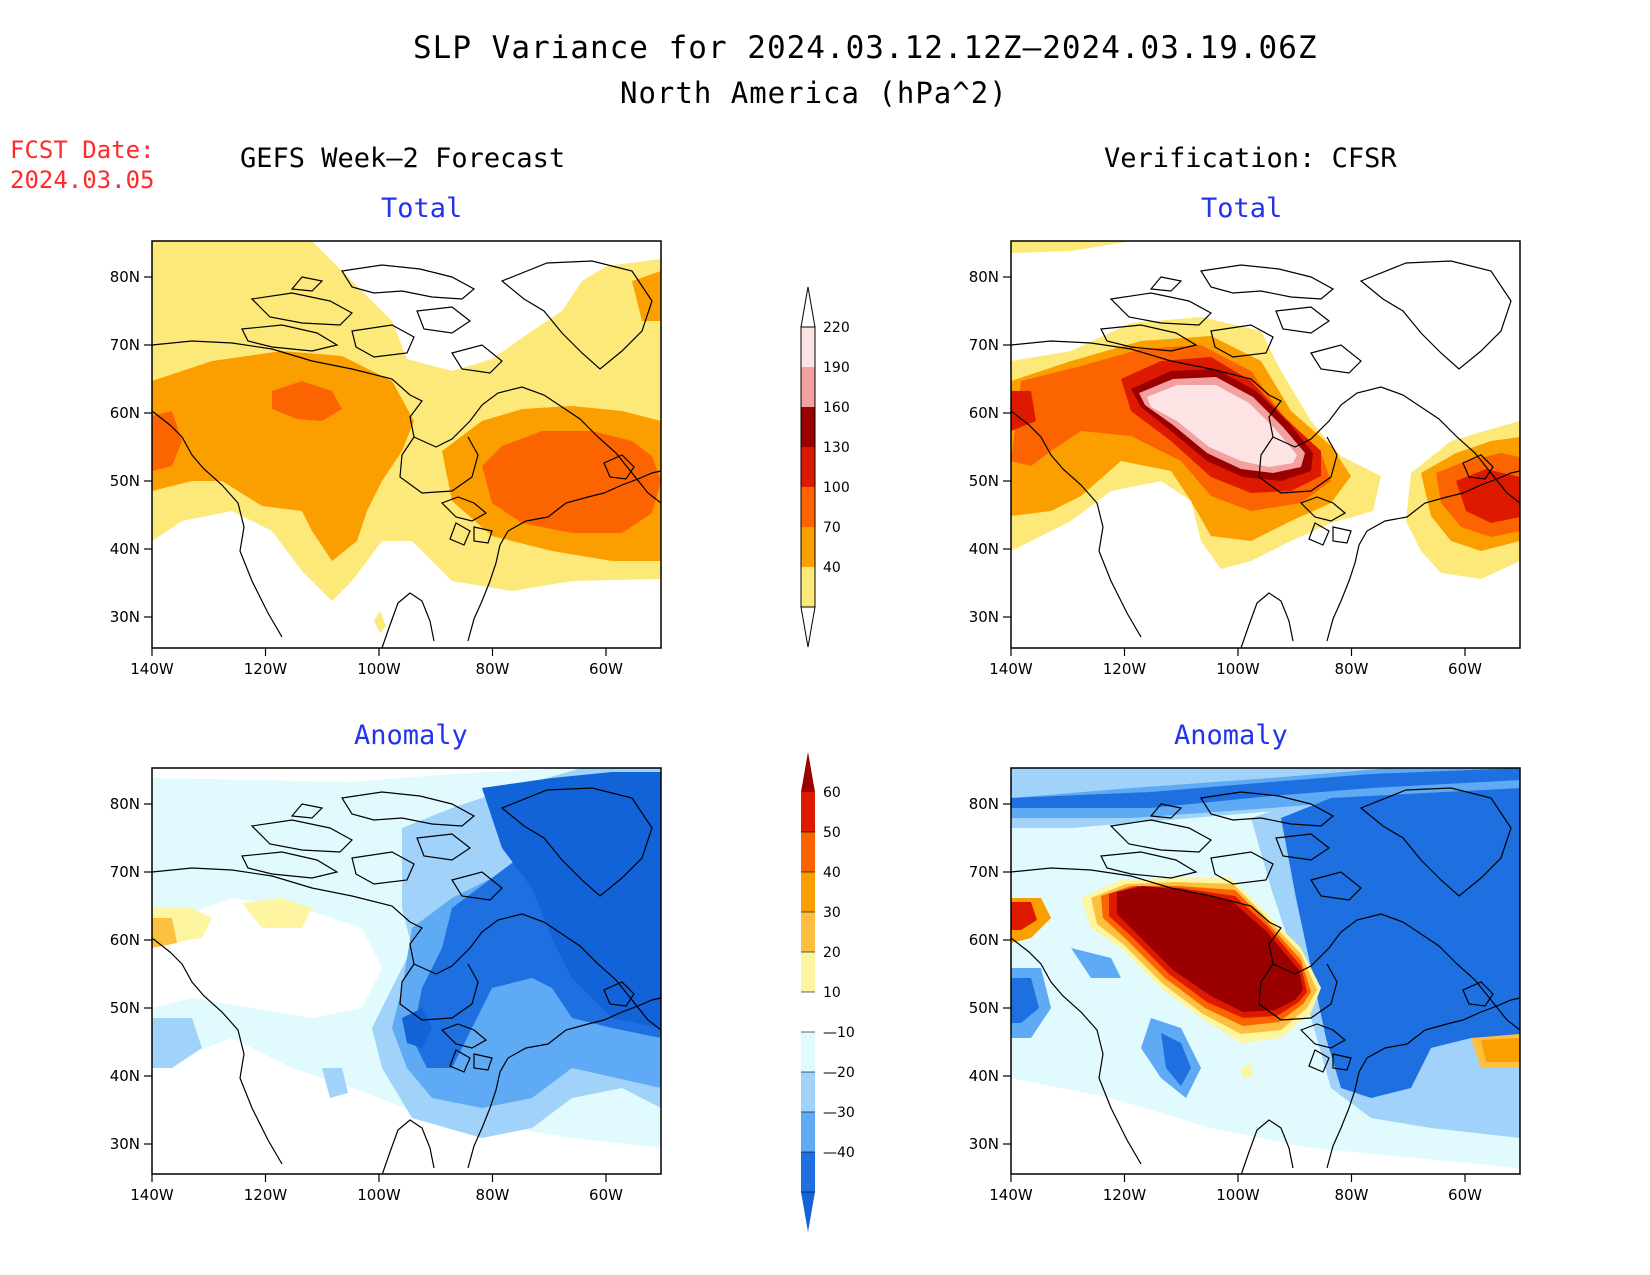 The width and height of the screenshot is (1650, 1275). Describe the element at coordinates (839, 1153) in the screenshot. I see `colorbar-anomaly-label: —40` at that location.